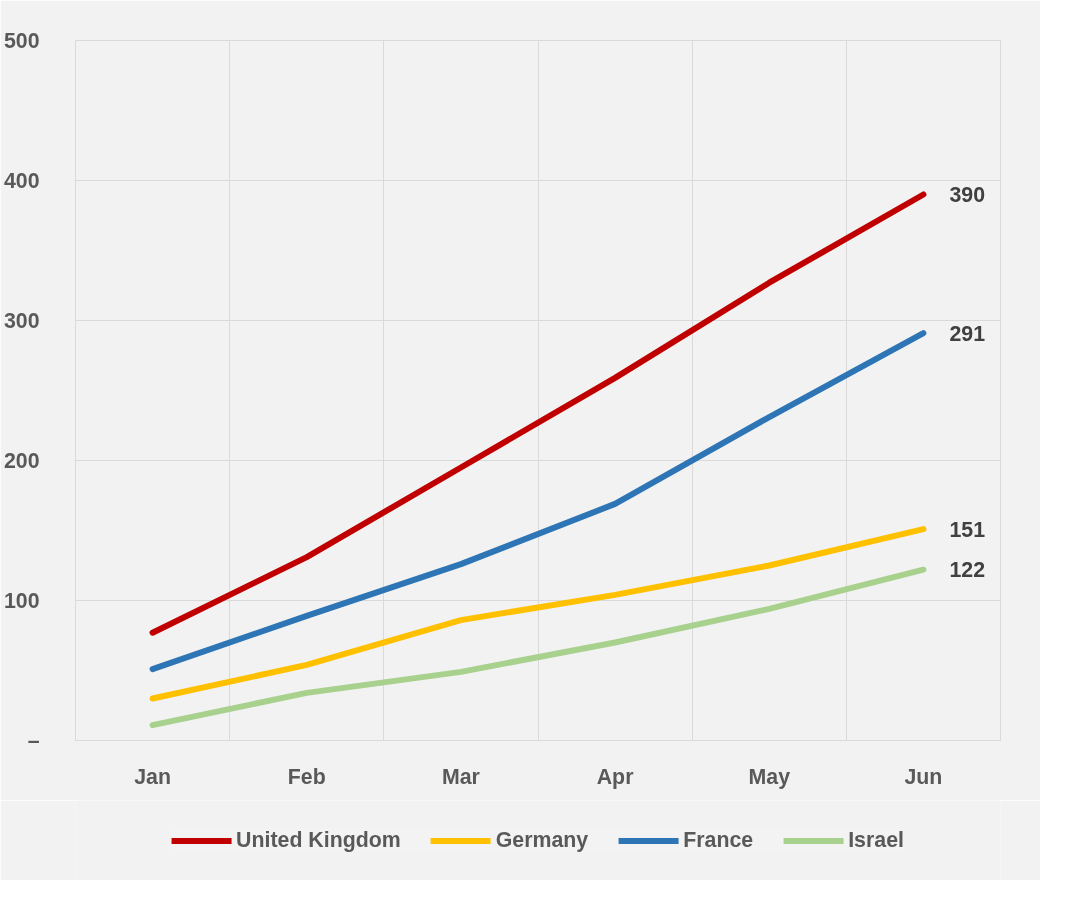 The width and height of the screenshot is (1066, 910). What do you see at coordinates (542, 840) in the screenshot?
I see `legend-label: Germany` at bounding box center [542, 840].